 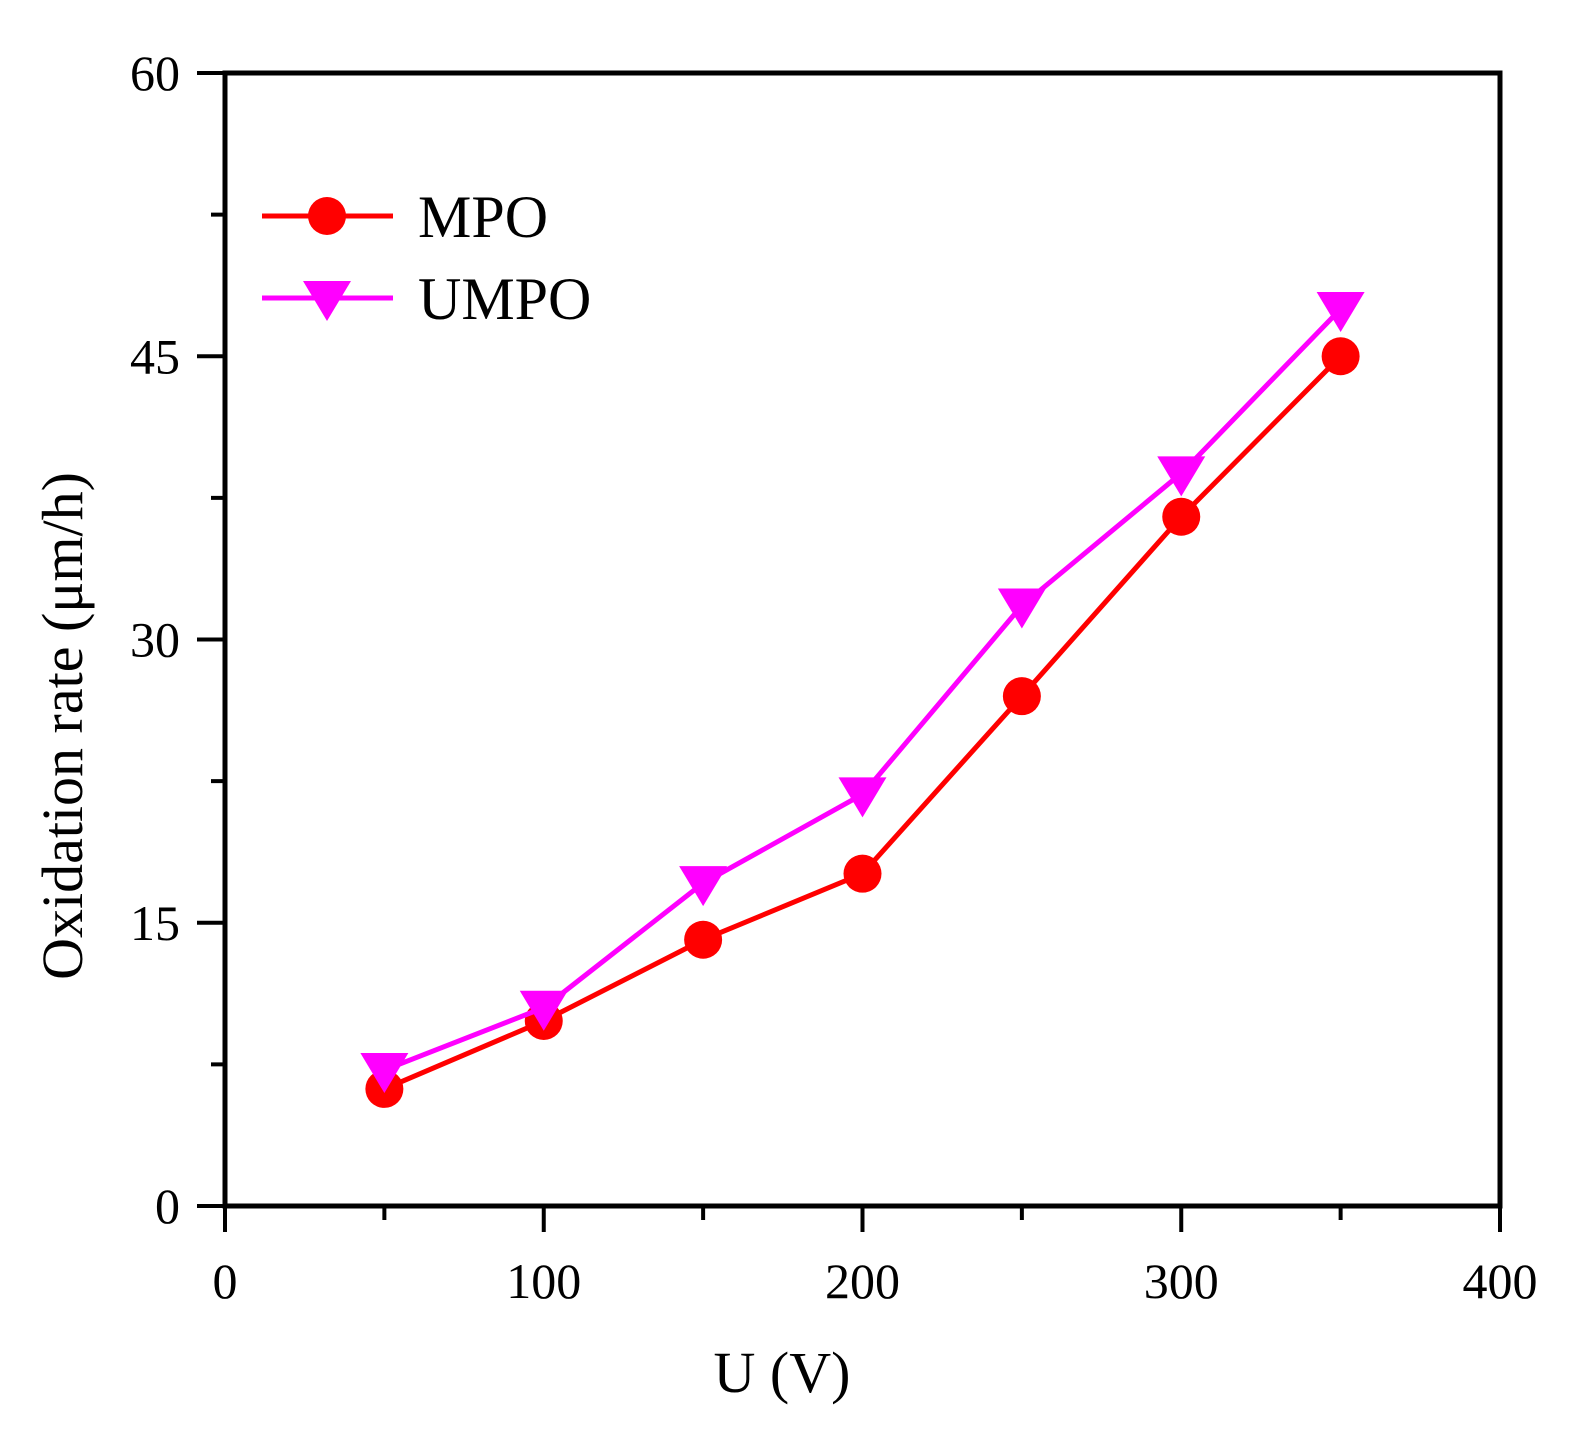 I want to click on x-axis: 0 100 200 300 400, so click(x=875, y=1257).